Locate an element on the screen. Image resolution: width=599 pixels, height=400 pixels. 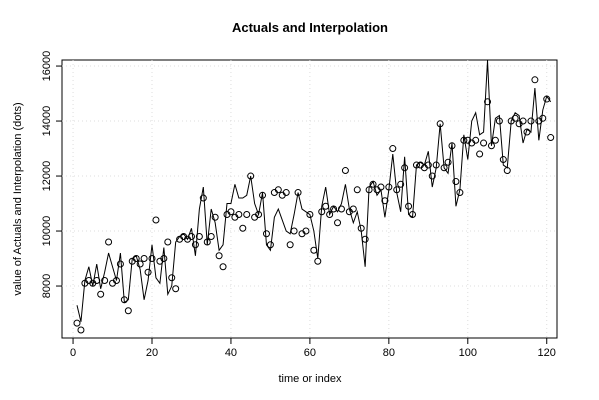
y-tick-label: 14000 is located at coordinates (47, 121).